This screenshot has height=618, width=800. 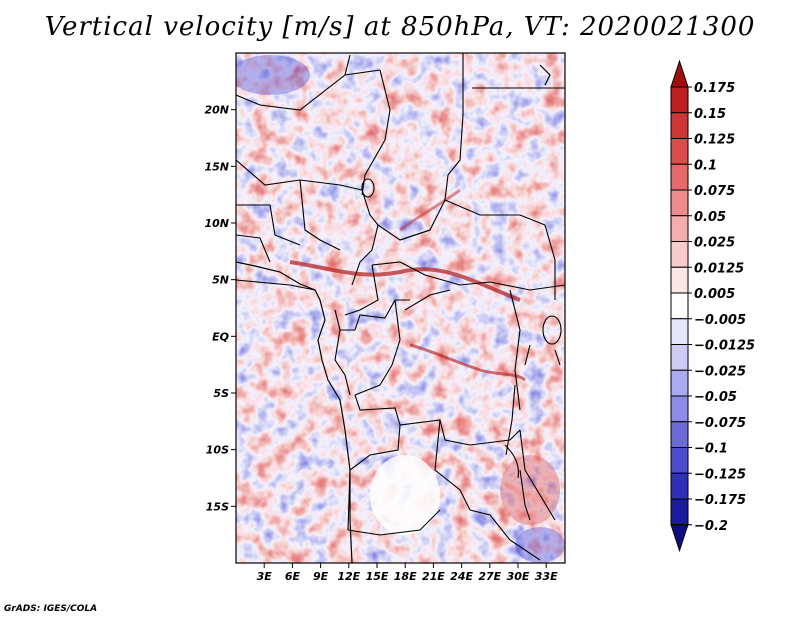 What do you see at coordinates (546, 576) in the screenshot?
I see `x-tick-label: 33E` at bounding box center [546, 576].